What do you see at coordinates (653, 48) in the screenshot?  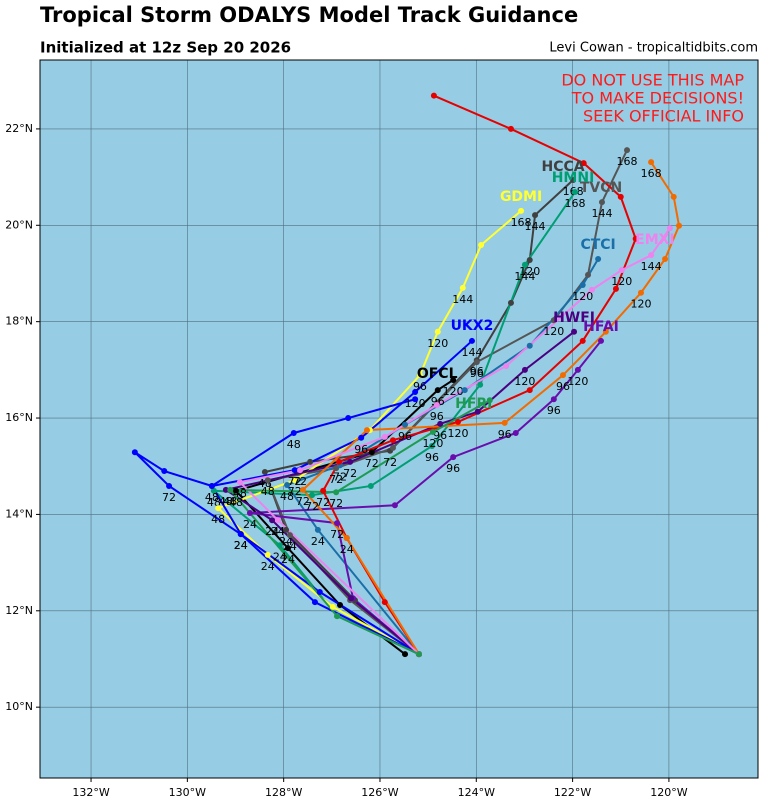 I see `credit: Levi Cowan - tropicaltidbits.com` at bounding box center [653, 48].